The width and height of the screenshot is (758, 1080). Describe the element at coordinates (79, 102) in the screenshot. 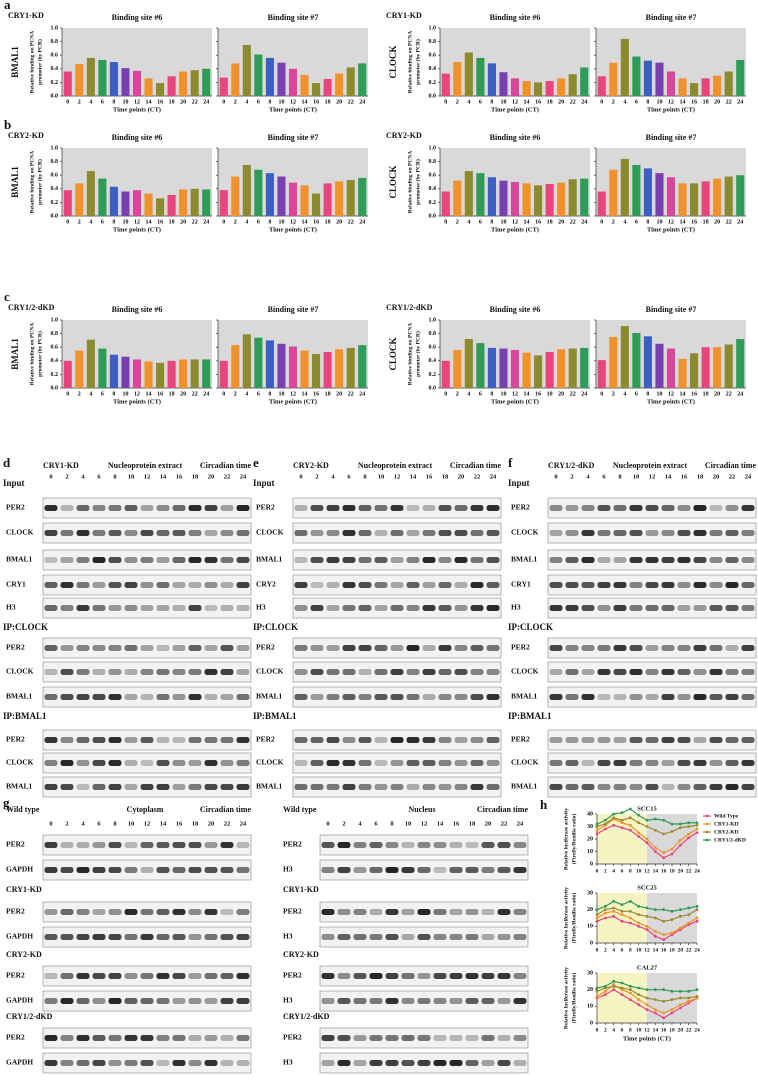

I see `x-tick-label: 2` at that location.